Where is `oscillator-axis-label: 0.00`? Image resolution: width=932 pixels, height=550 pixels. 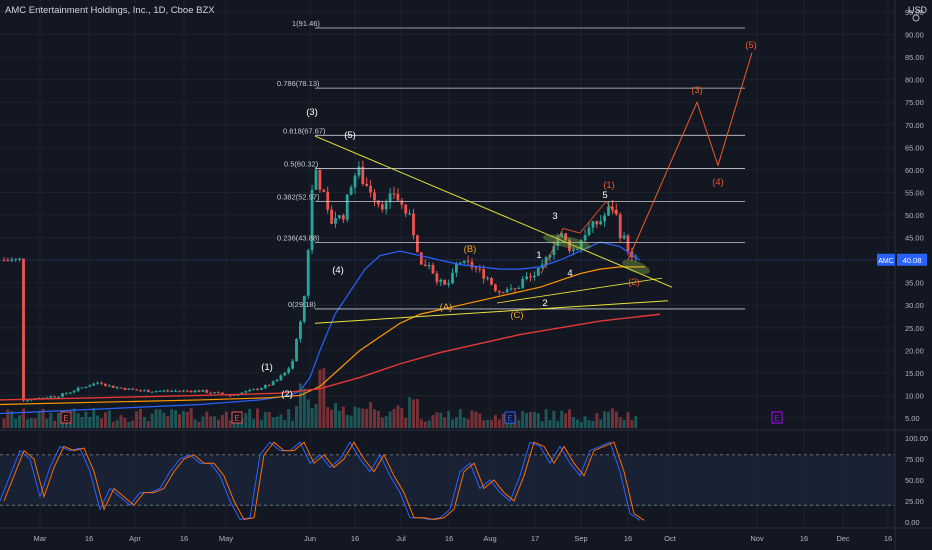
oscillator-axis-label: 0.00 is located at coordinates (912, 522).